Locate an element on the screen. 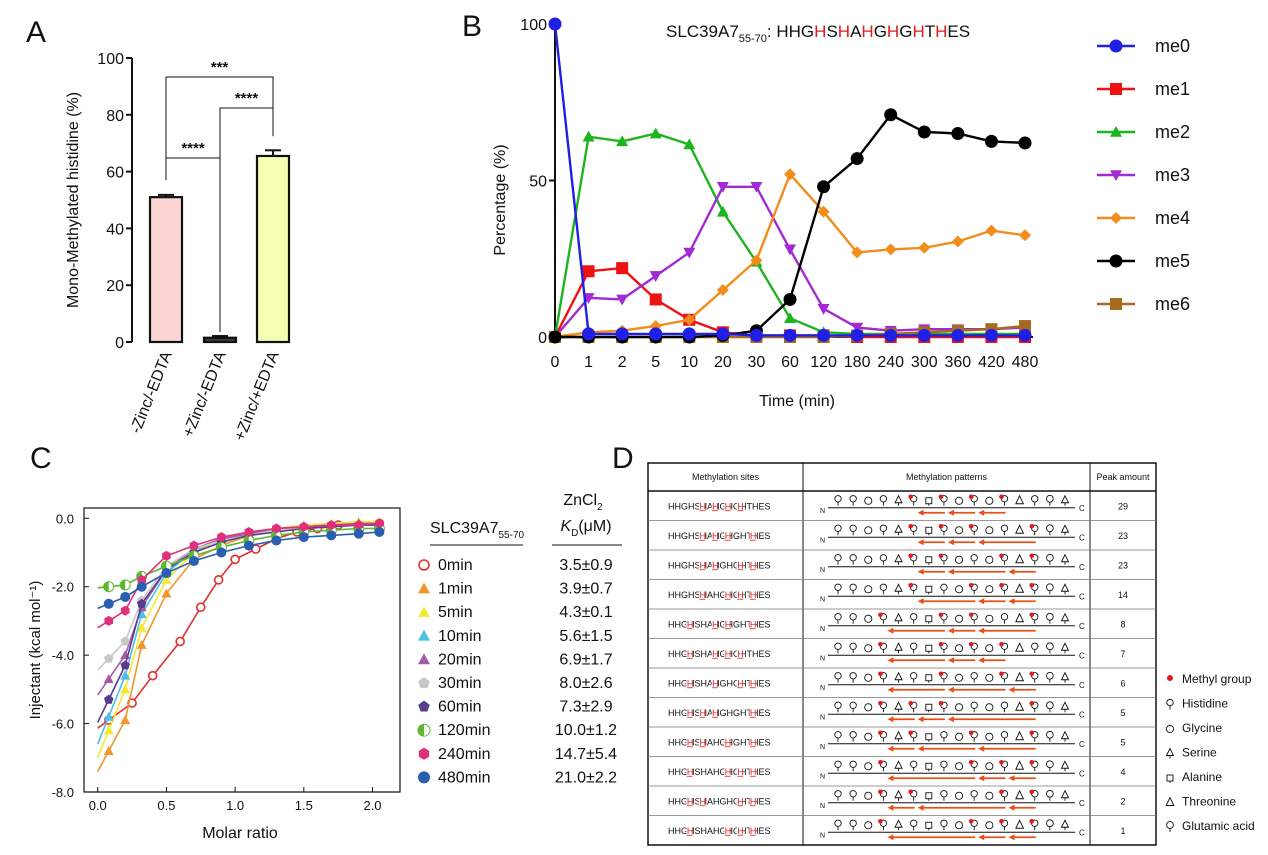  d-residue-thr is located at coordinates (1020, 735).